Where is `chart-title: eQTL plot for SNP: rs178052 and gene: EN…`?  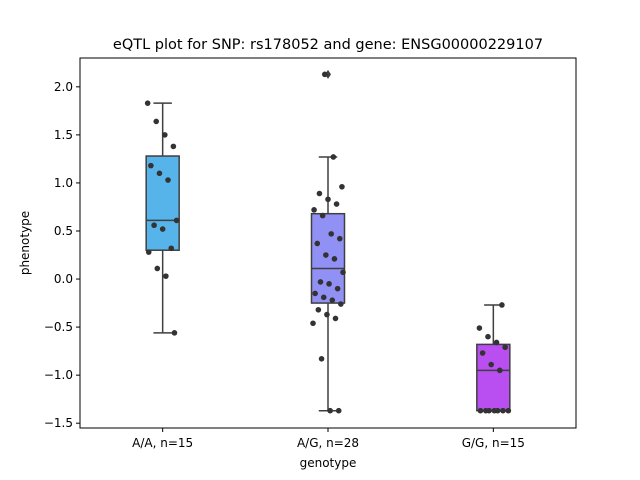
chart-title: eQTL plot for SNP: rs178052 and gene: EN… is located at coordinates (328, 45).